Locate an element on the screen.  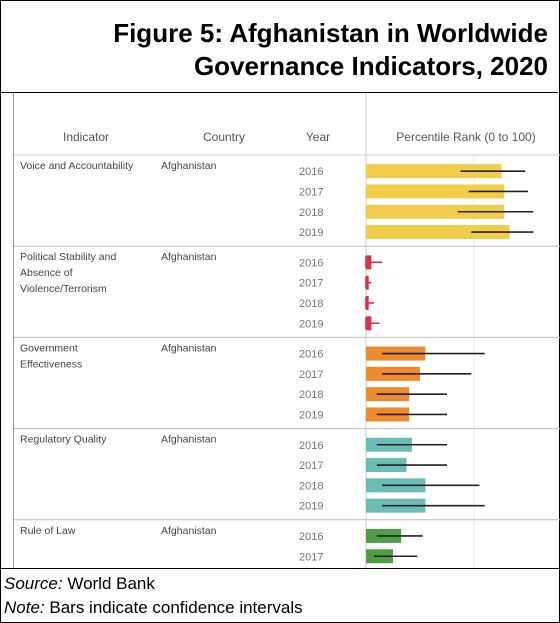
source-line: Source: World Bank is located at coordinates (153, 584).